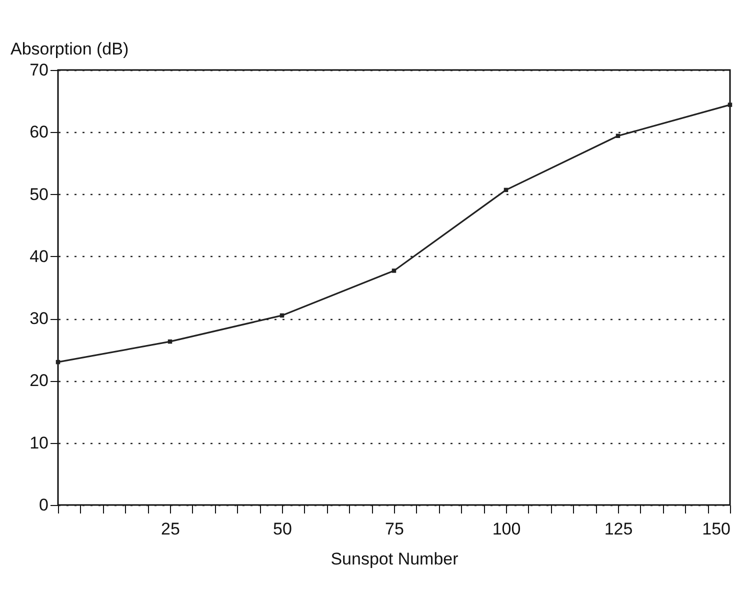 The width and height of the screenshot is (754, 591). What do you see at coordinates (39, 380) in the screenshot?
I see `y-tick-label: 20` at bounding box center [39, 380].